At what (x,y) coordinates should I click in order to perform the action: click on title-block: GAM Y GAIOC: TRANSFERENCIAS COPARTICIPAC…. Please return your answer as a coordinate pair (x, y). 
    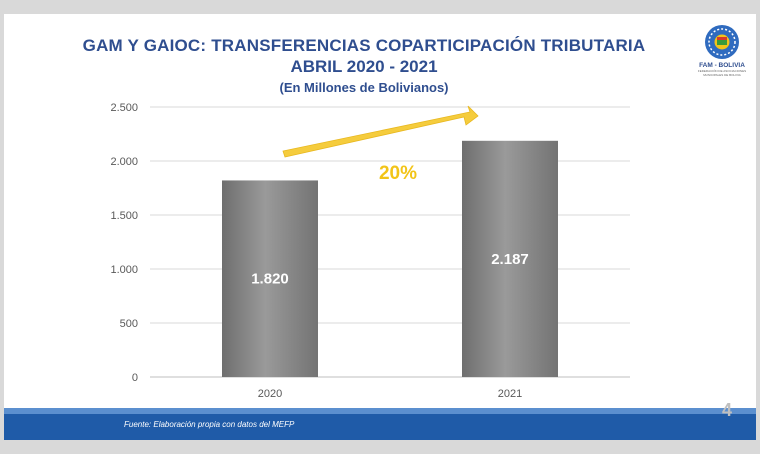
    Looking at the image, I should click on (364, 65).